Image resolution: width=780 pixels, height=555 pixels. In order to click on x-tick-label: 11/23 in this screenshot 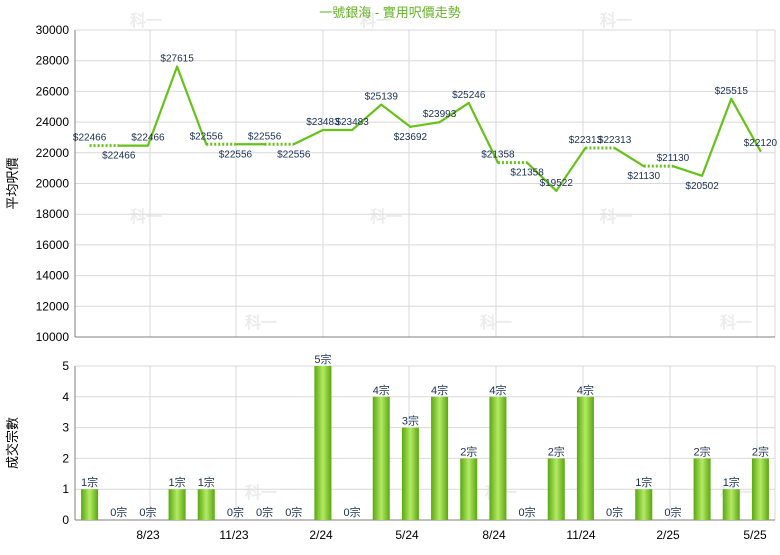, I will do `click(233, 535)`.